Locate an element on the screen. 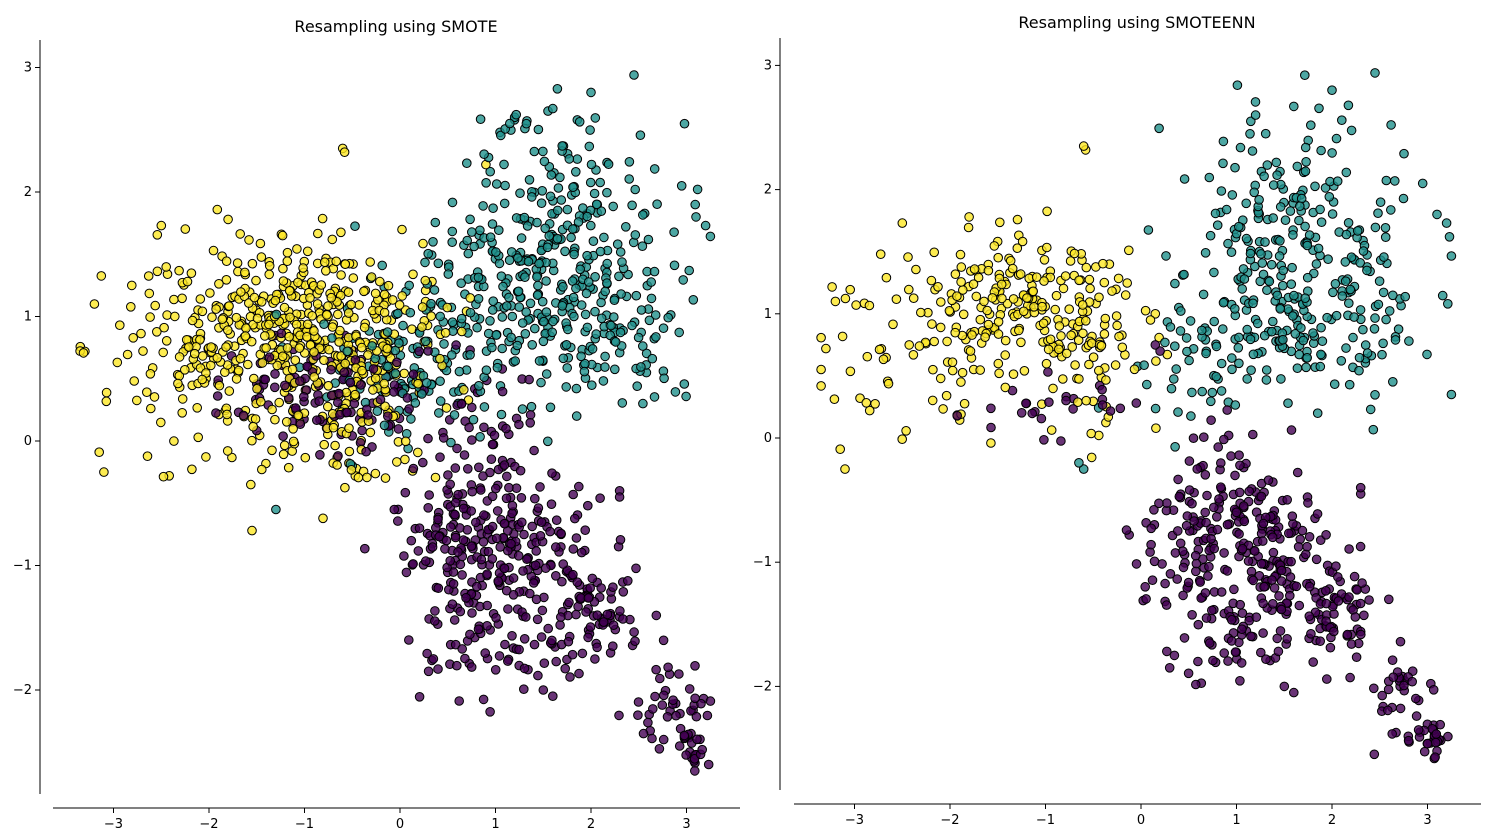 This screenshot has height=832, width=1500. y-tick-label: 3 is located at coordinates (28, 68).